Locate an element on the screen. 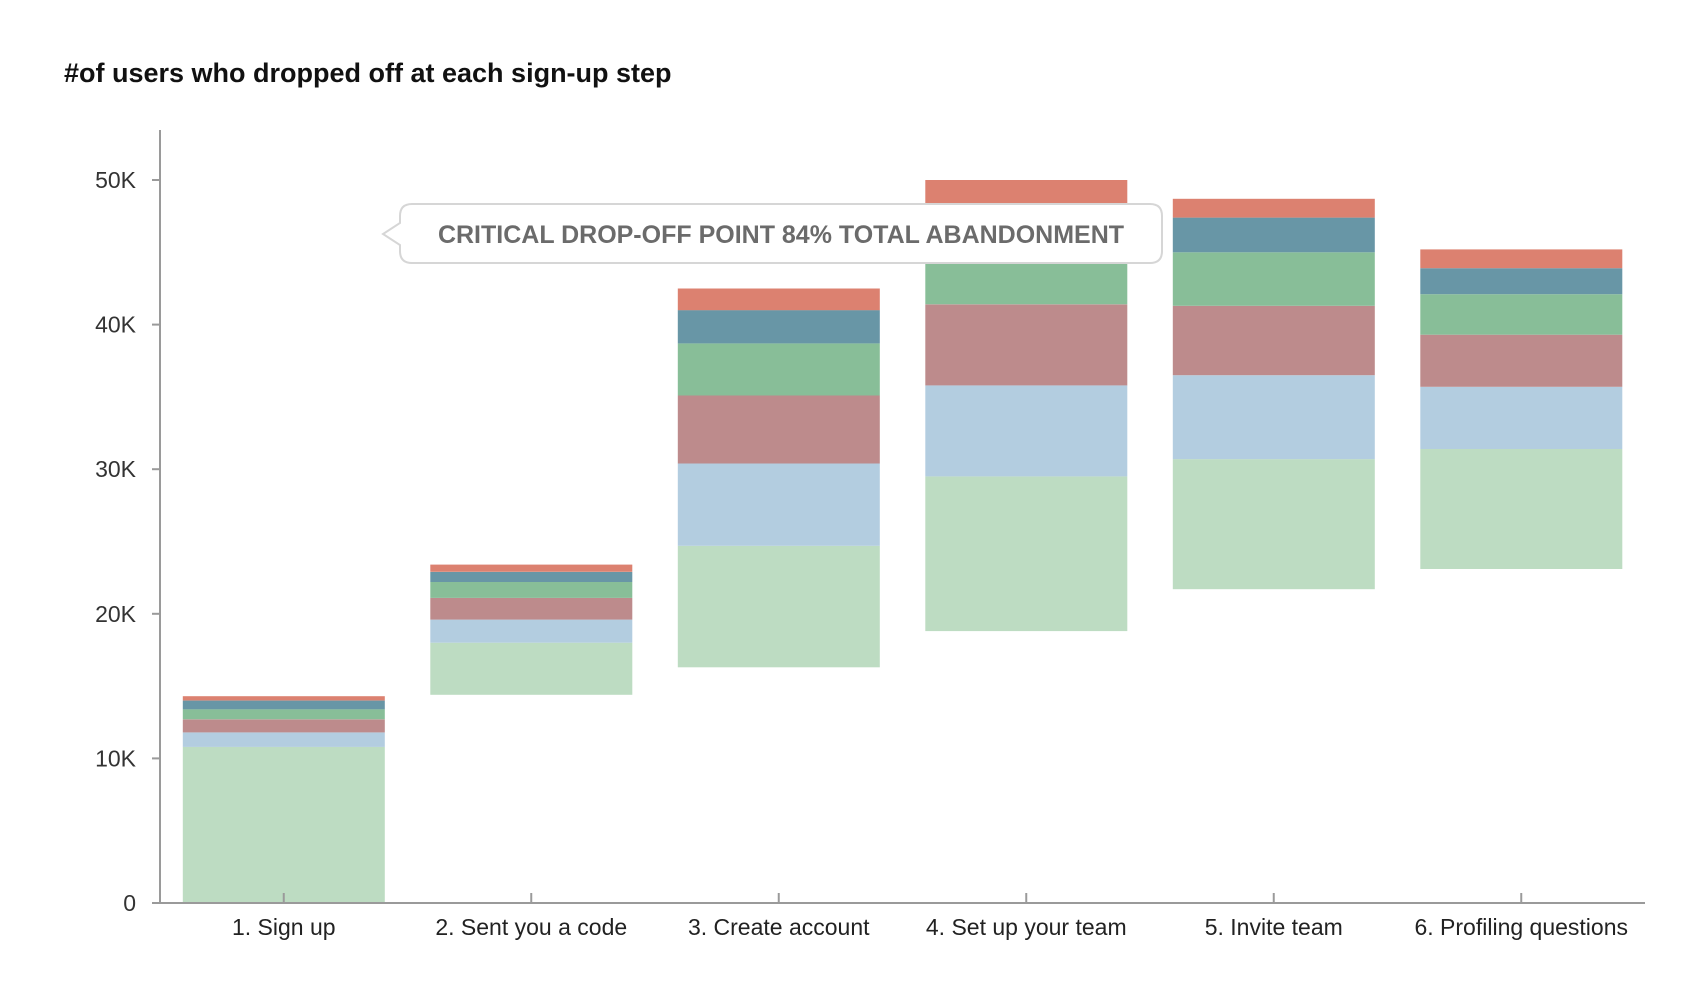 The image size is (1698, 1001). y-tick-label: 10K is located at coordinates (116, 758).